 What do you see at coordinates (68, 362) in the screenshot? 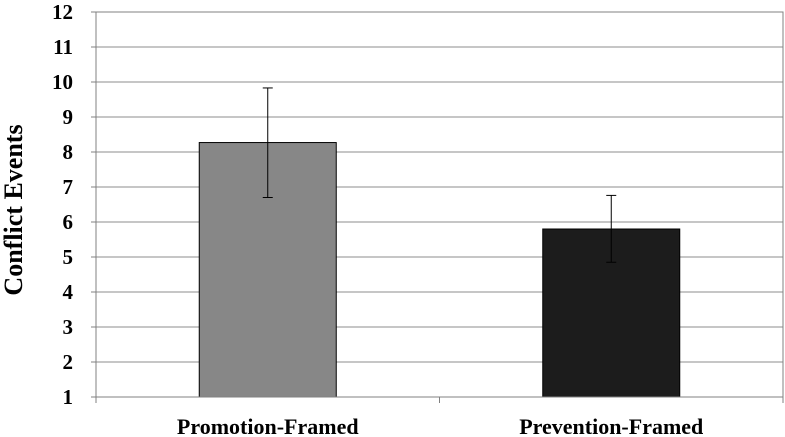
I see `y-tick-label: 2` at bounding box center [68, 362].